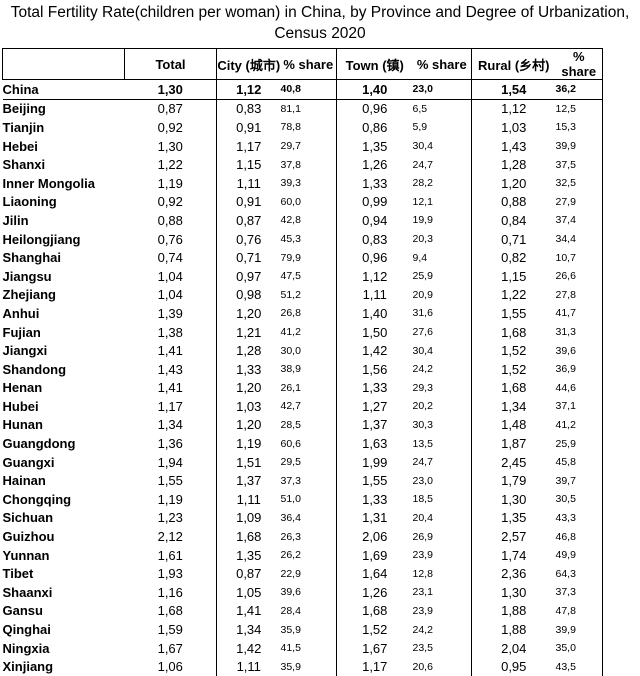 This screenshot has height=676, width=640. Describe the element at coordinates (442, 388) in the screenshot. I see `town-share-cell: 29,3` at that location.